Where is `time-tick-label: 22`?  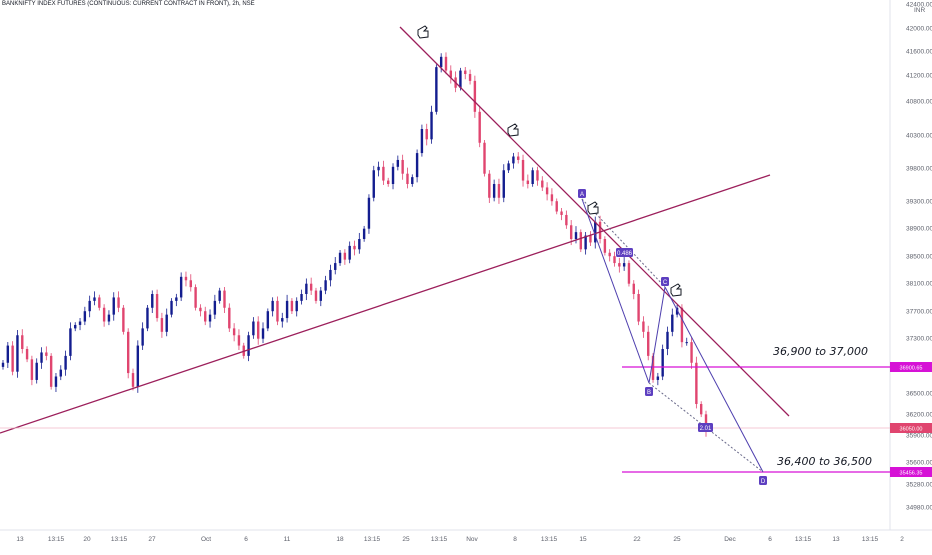 time-tick-label: 22 is located at coordinates (637, 539).